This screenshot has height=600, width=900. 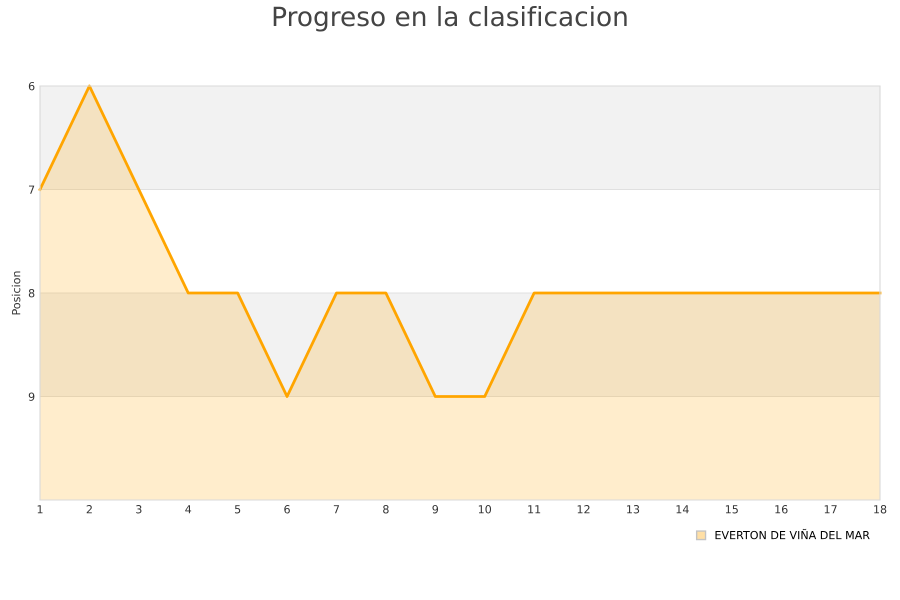 What do you see at coordinates (732, 509) in the screenshot?
I see `x-tick-label: 15` at bounding box center [732, 509].